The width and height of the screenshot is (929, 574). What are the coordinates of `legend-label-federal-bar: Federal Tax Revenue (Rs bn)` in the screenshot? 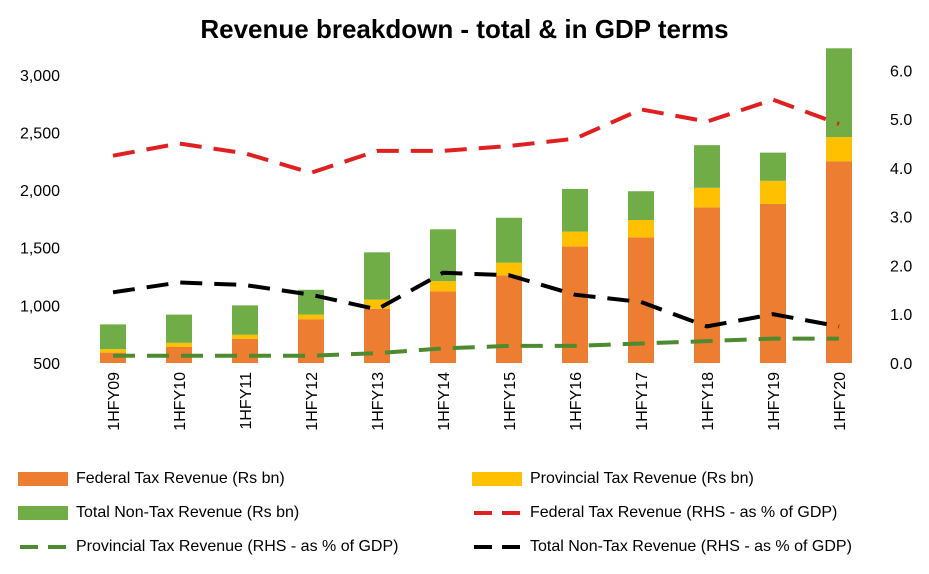 It's located at (180, 478).